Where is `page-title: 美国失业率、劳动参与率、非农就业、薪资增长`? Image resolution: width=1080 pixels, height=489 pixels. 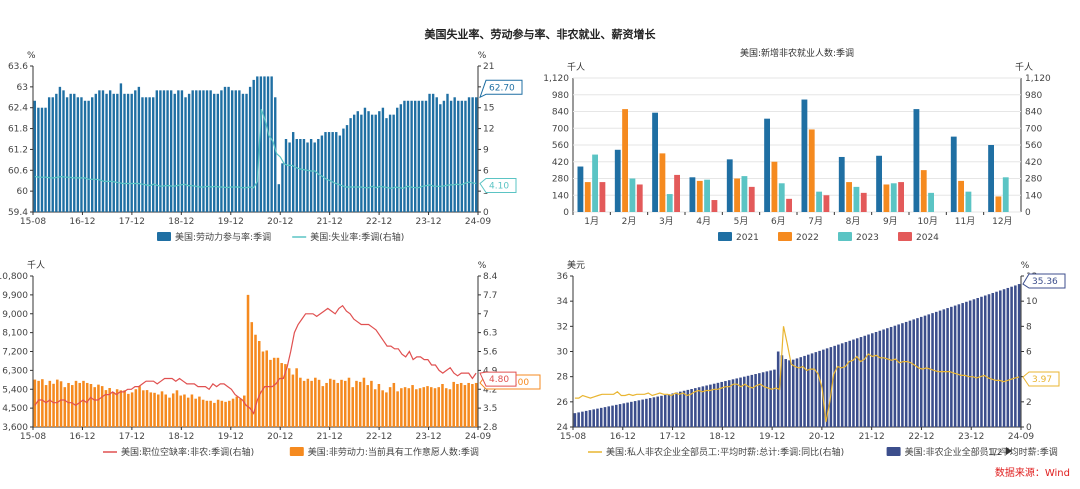
page-title: 美国失业率、劳动参与率、非农就业、薪资增长 is located at coordinates (540, 34).